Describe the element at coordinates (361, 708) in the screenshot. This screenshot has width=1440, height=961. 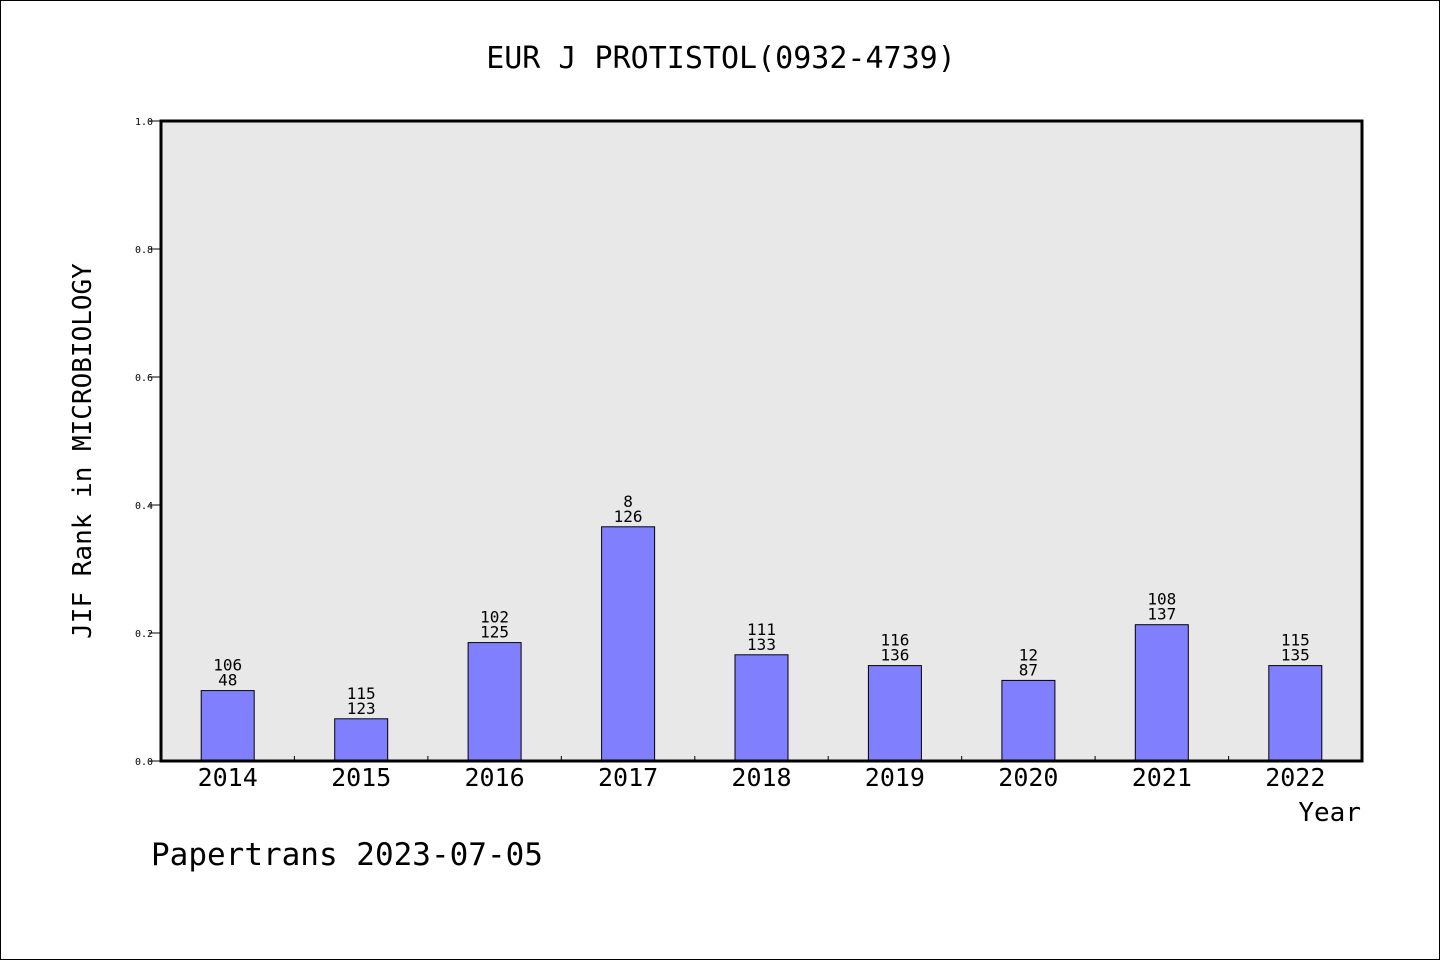
I see `bar-total-label-2015: 123` at that location.